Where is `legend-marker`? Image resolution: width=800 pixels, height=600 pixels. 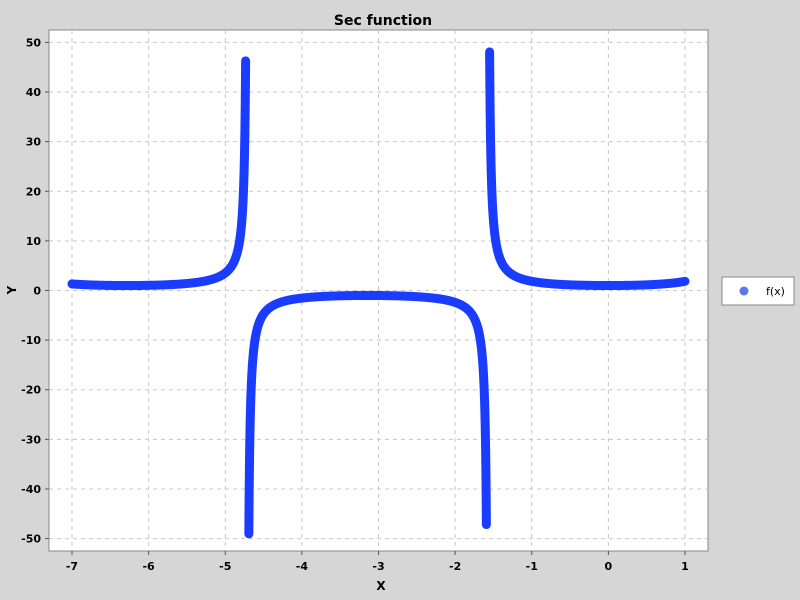 legend-marker is located at coordinates (744, 291).